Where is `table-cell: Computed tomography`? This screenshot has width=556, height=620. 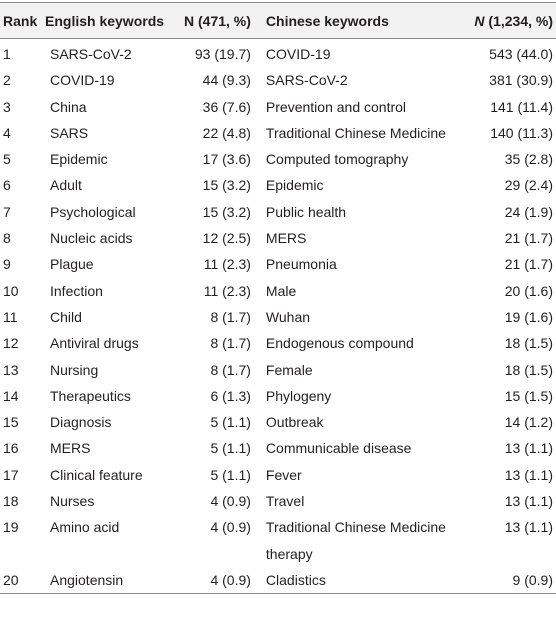
table-cell: Computed tomography is located at coordinates (337, 159).